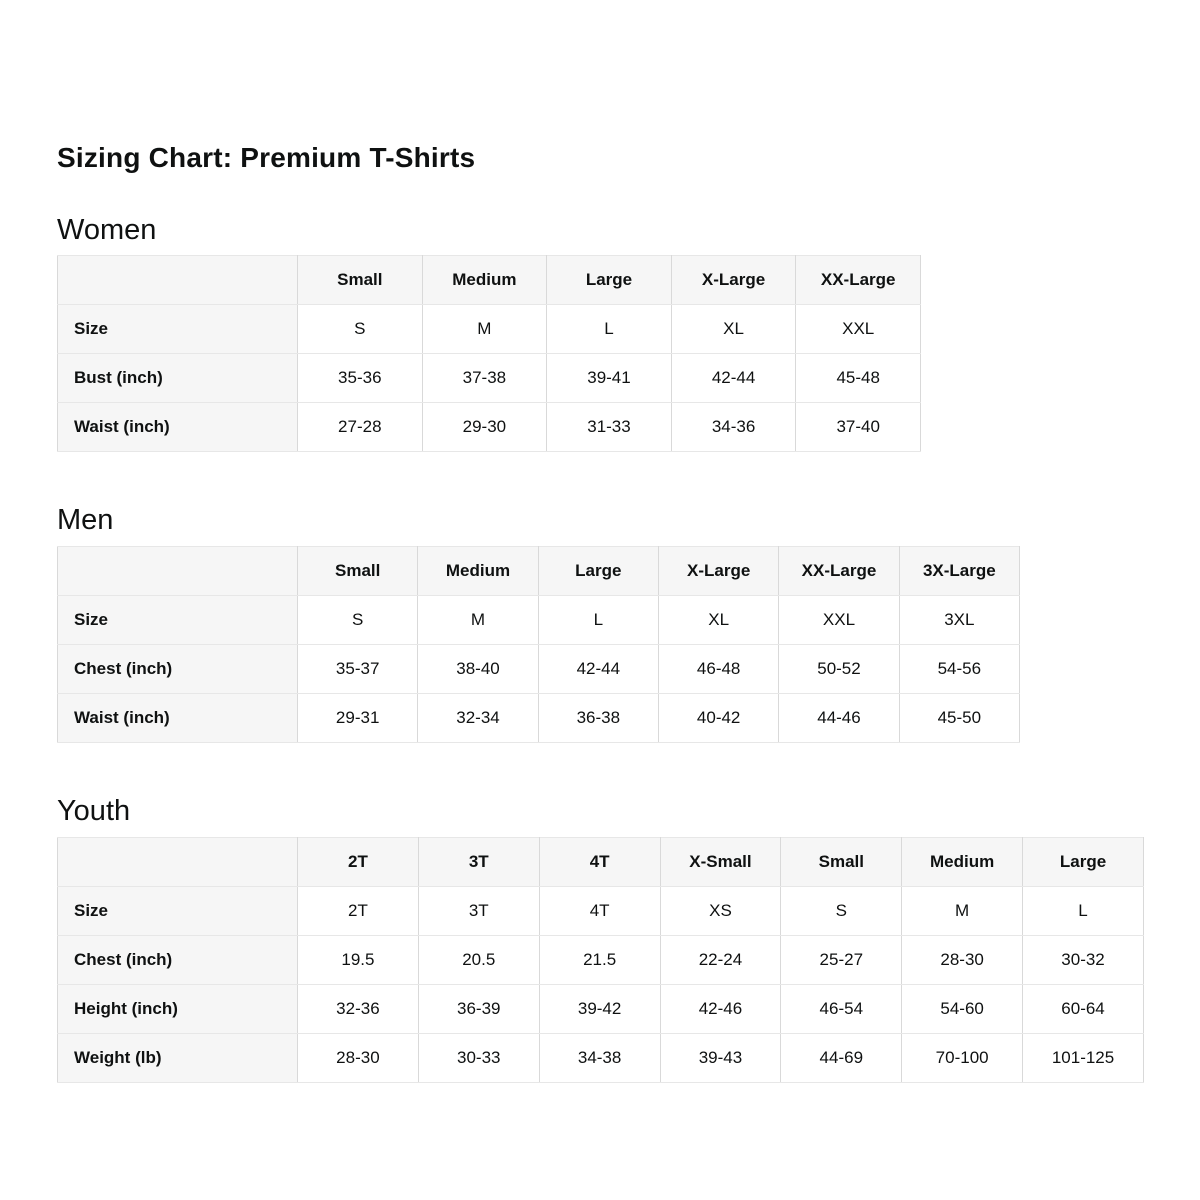 This screenshot has height=1200, width=1200. Describe the element at coordinates (718, 718) in the screenshot. I see `size-value-cell: 40-42` at that location.